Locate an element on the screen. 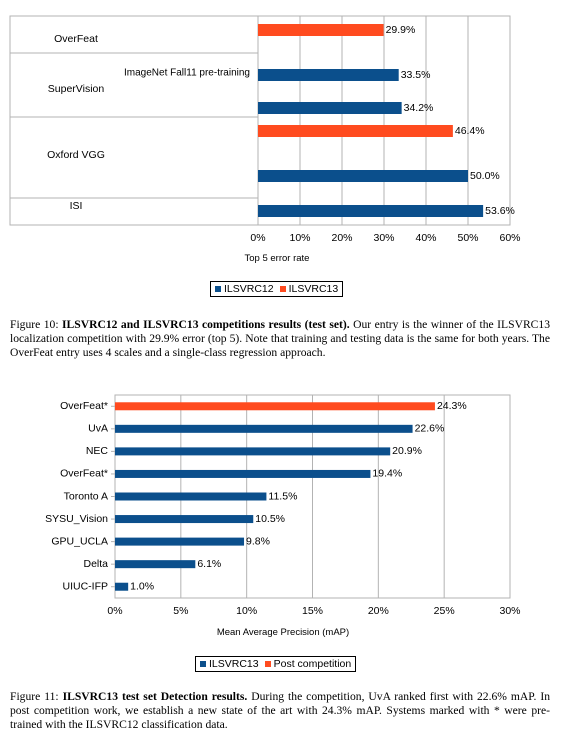 The image size is (566, 746). figure-11-legend: ILSVRC13 Post competition is located at coordinates (276, 664).